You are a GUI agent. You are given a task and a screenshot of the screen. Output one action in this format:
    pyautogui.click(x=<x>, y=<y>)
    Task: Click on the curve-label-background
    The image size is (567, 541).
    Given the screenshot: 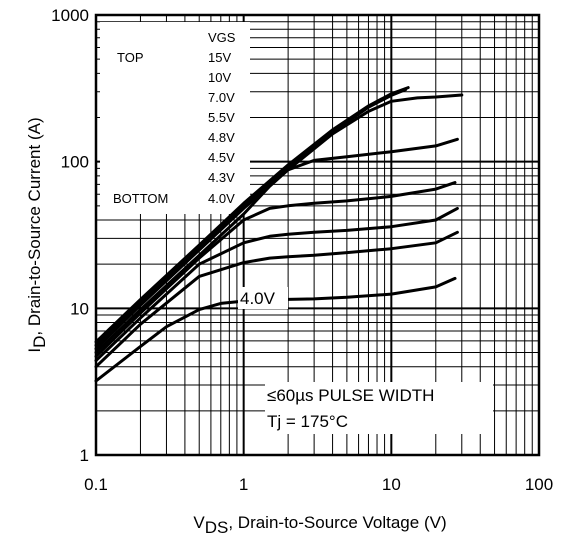 What is the action you would take?
    pyautogui.click(x=263, y=298)
    